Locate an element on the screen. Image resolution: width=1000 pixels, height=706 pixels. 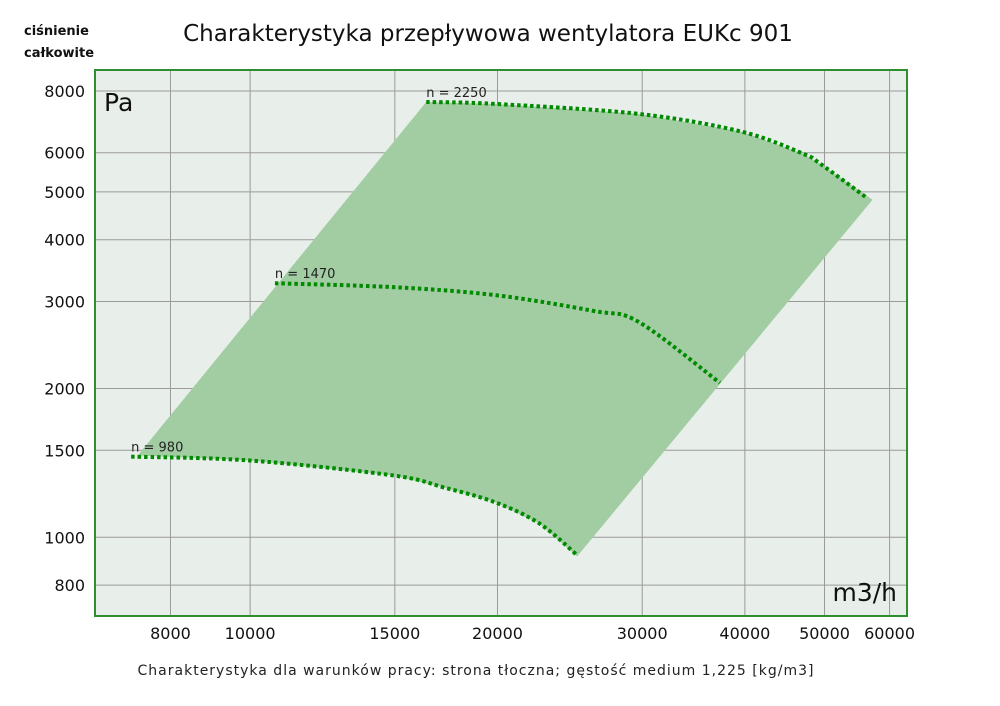
y-tick-label: 4000 is located at coordinates (64, 240).